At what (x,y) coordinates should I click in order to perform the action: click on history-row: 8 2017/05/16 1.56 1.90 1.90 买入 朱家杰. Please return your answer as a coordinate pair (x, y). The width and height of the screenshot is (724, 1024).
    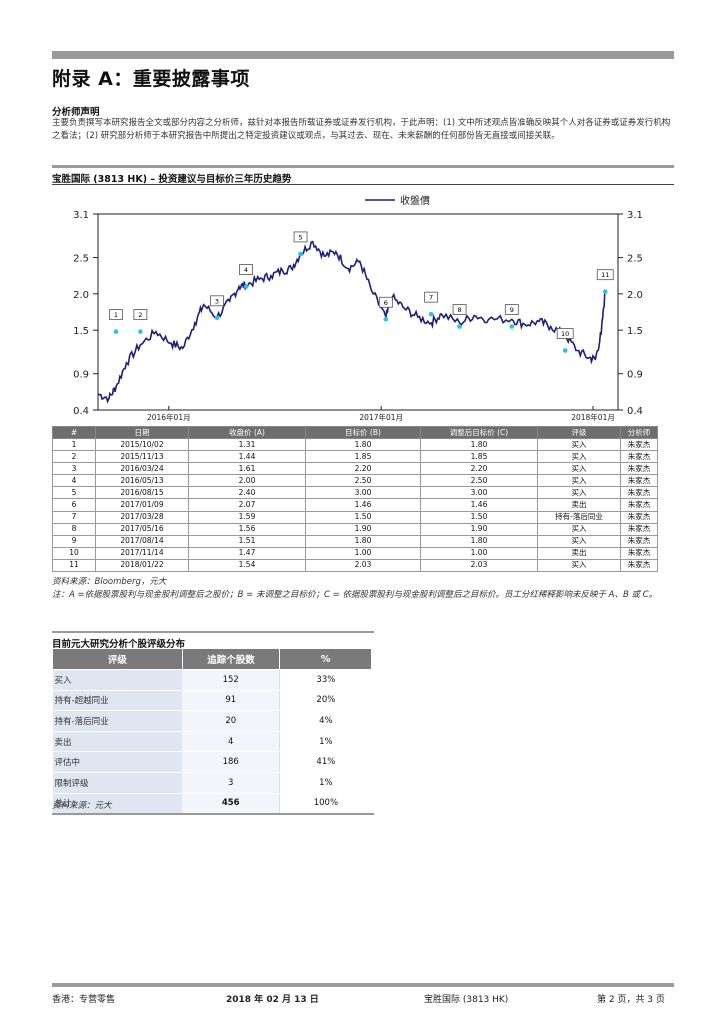
    Looking at the image, I should click on (355, 529).